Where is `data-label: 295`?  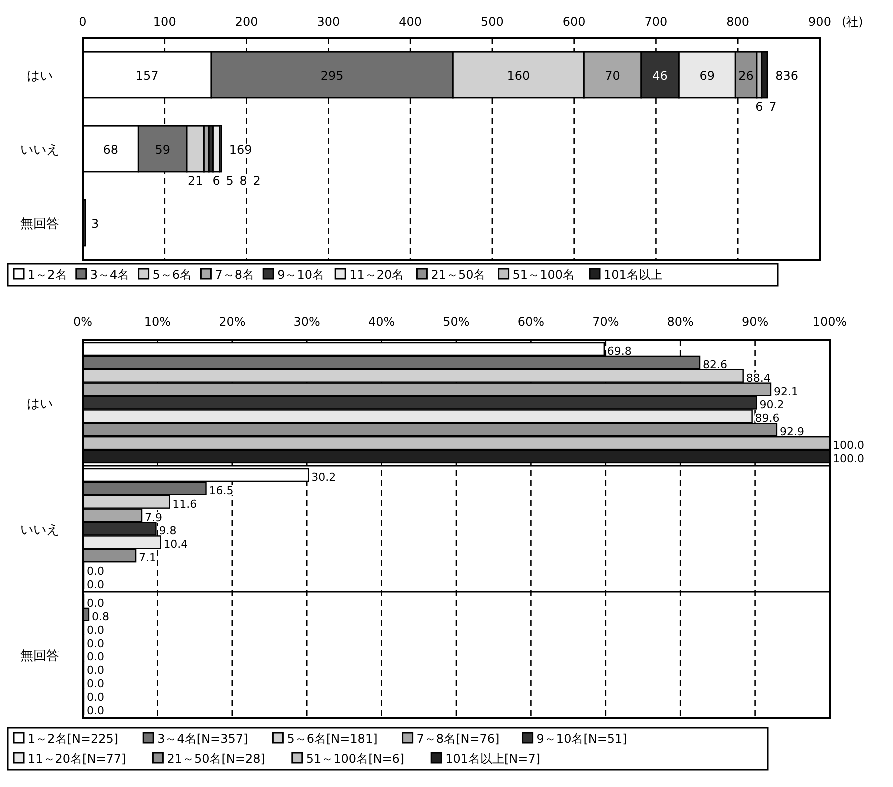 data-label: 295 is located at coordinates (332, 76).